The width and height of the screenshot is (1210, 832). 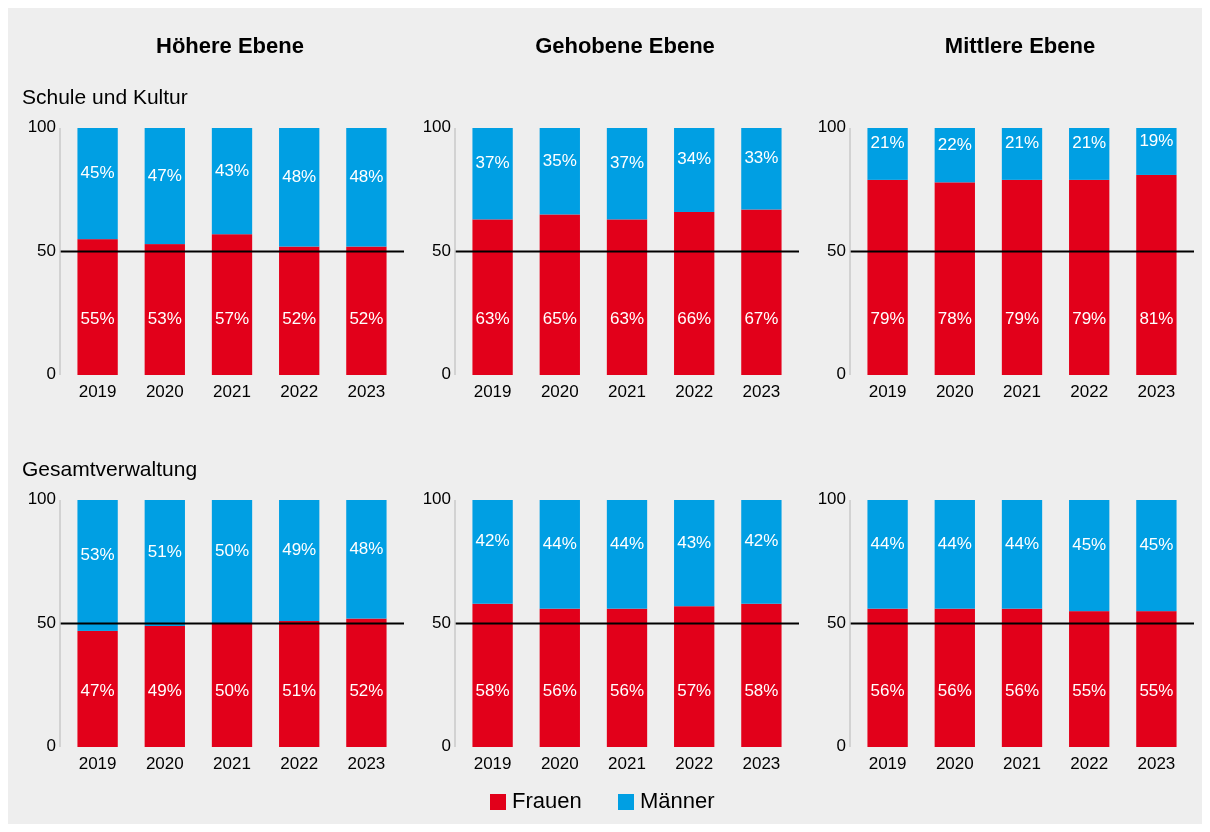 I want to click on data-label: 42%, so click(x=761, y=541).